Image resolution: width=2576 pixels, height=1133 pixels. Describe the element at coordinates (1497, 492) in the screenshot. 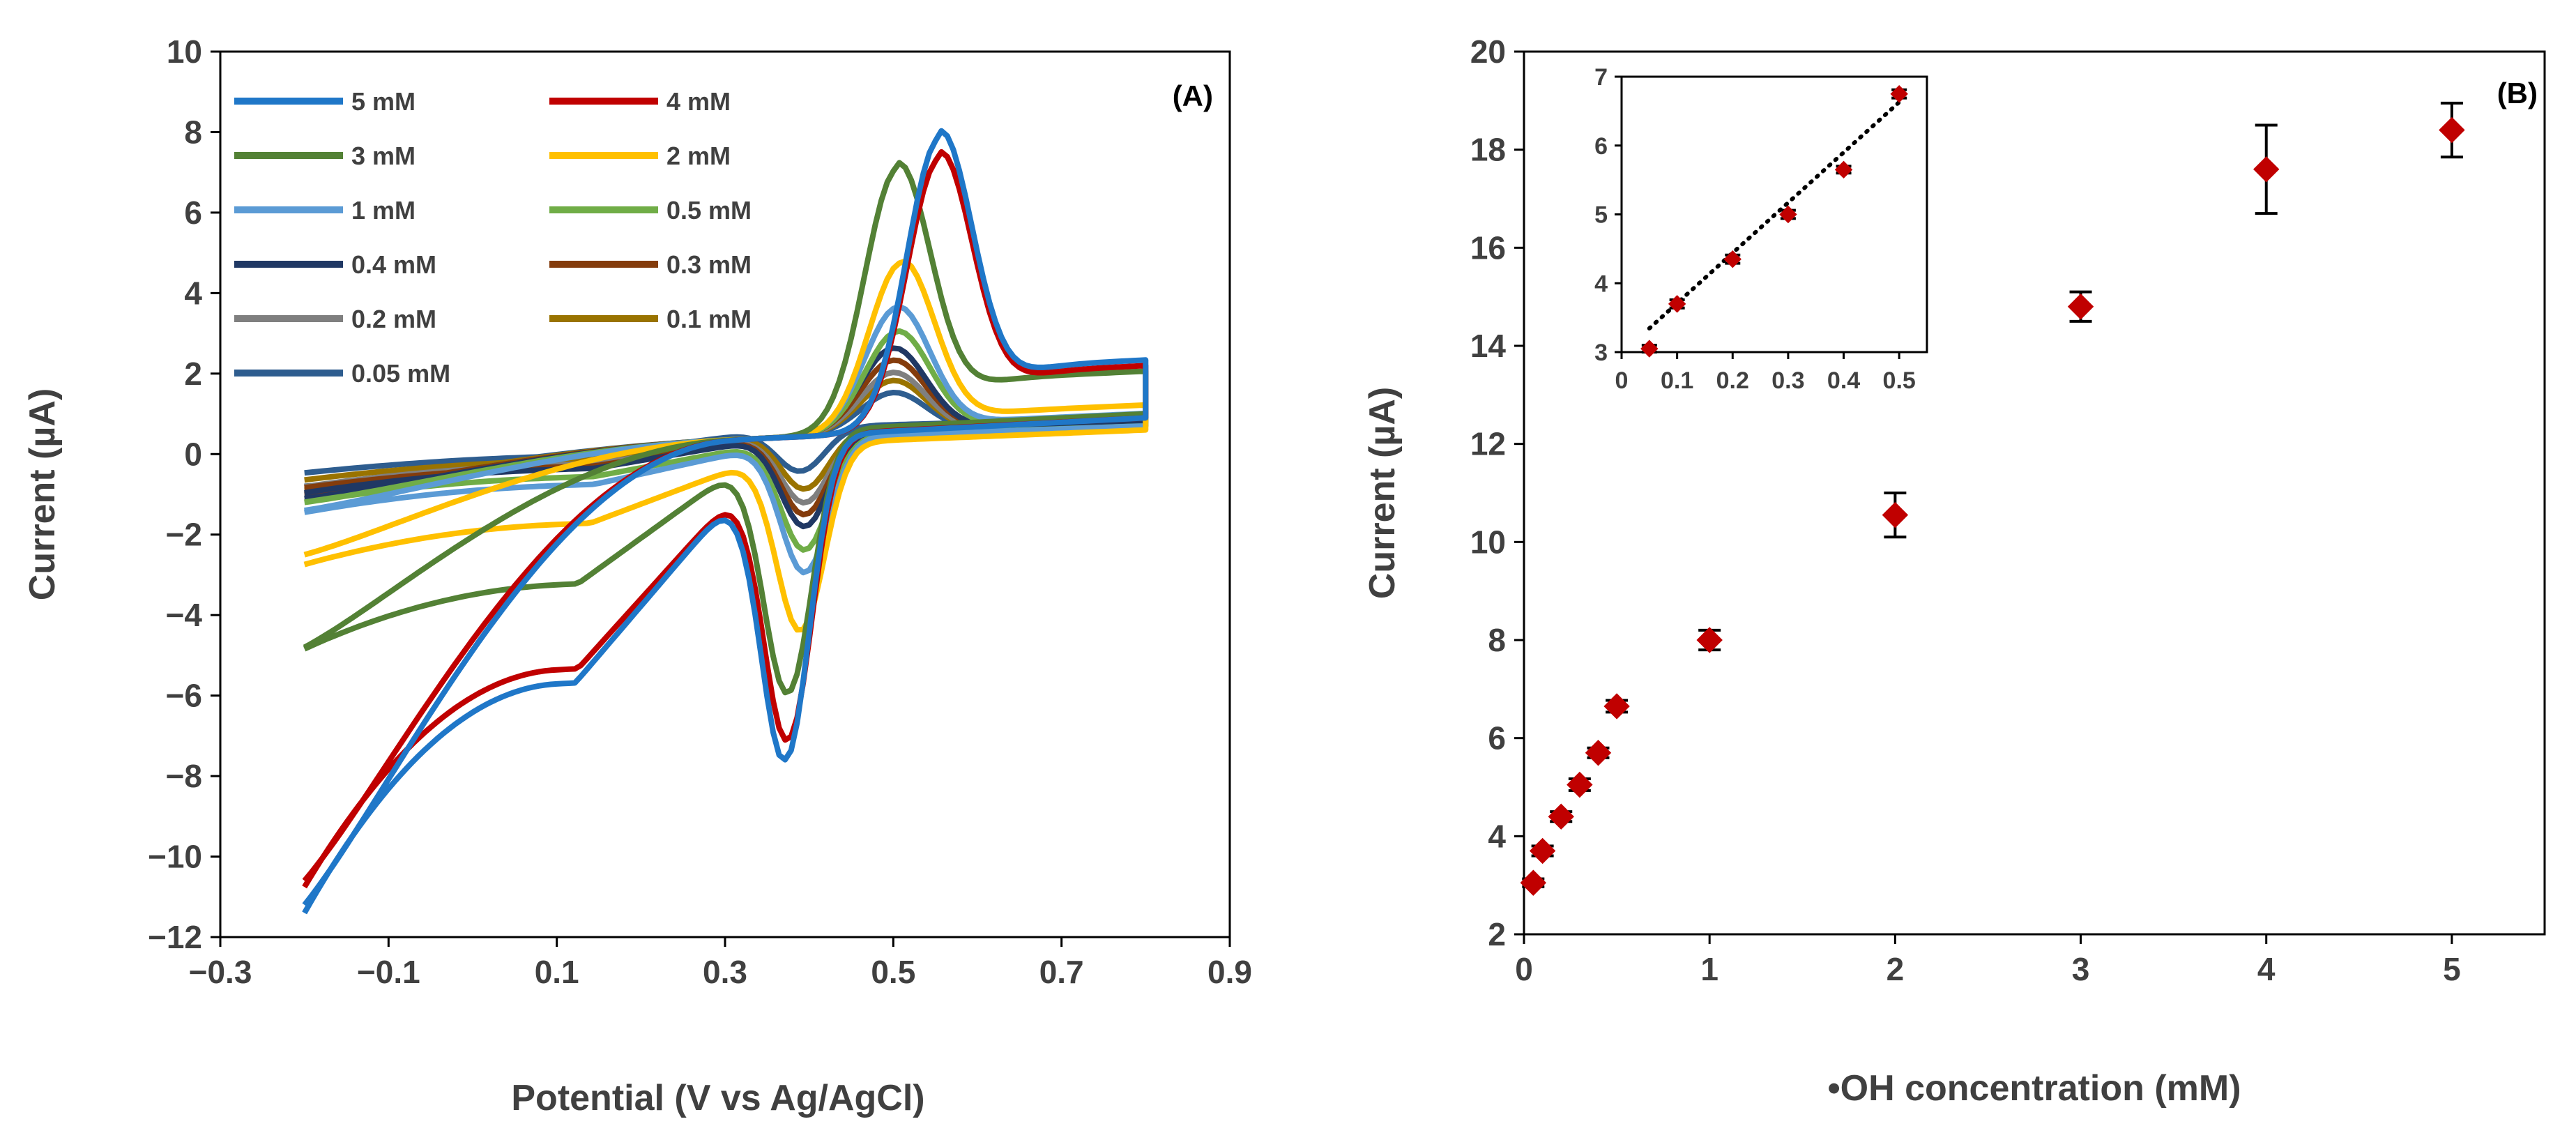

I see `panel-b-y-ticks: 2 4 6 8 10 12 14 16 18 20` at that location.